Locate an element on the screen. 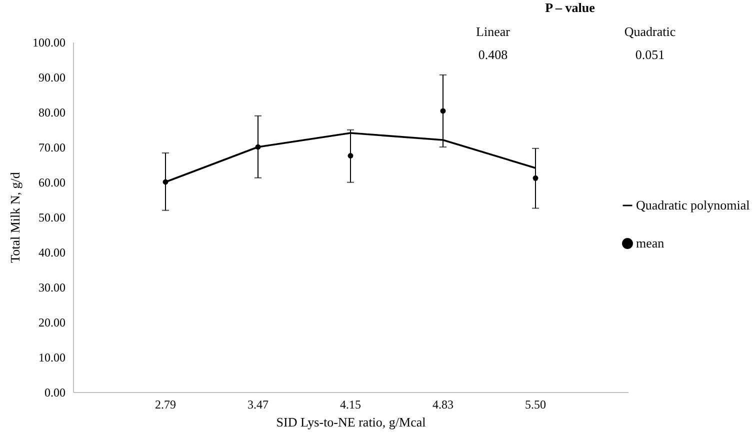 The width and height of the screenshot is (755, 439). y-tick-label: 60.00 is located at coordinates (52, 183).